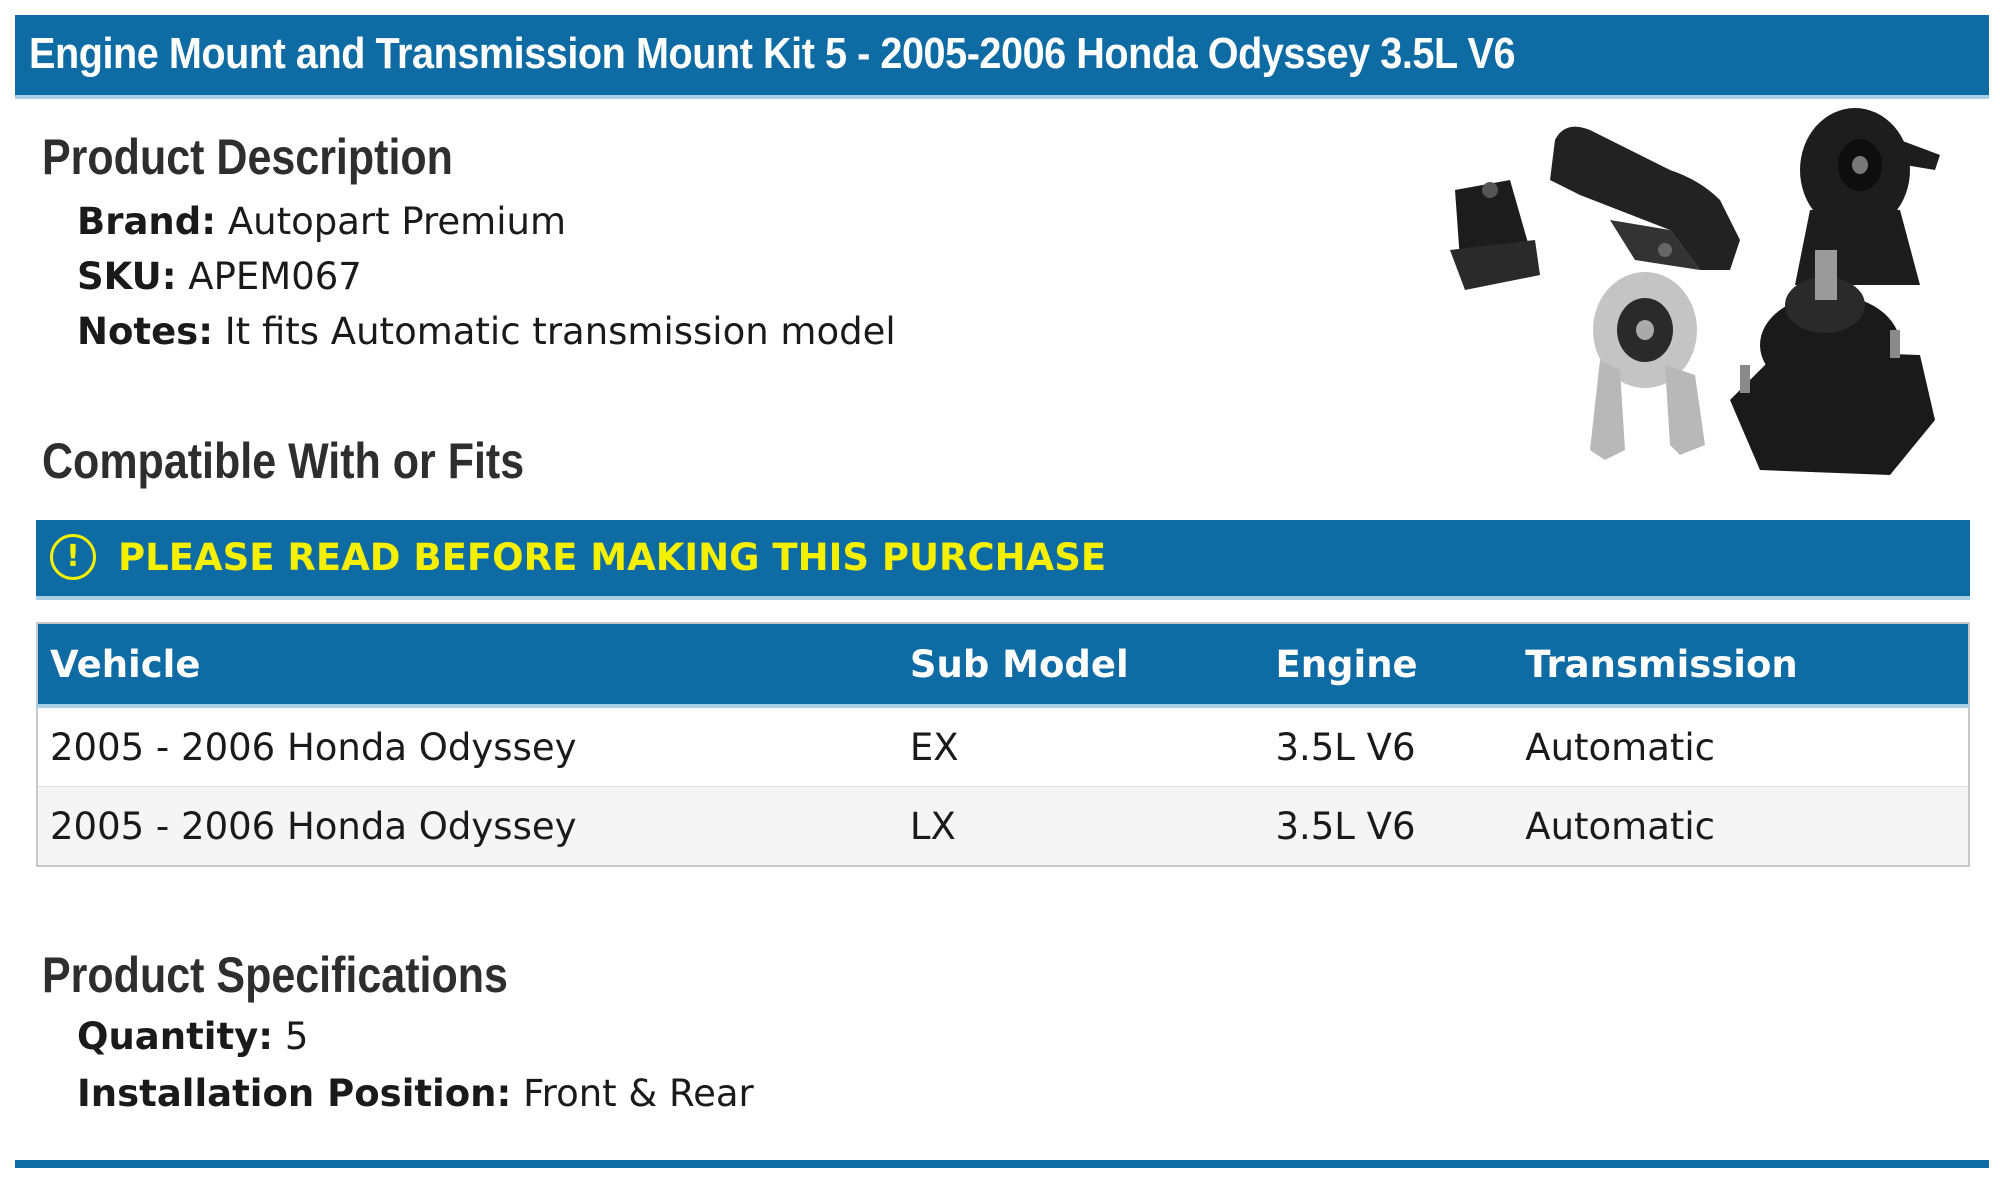 The image size is (2000, 1179). I want to click on col-vehicle: Vehicle, so click(467, 665).